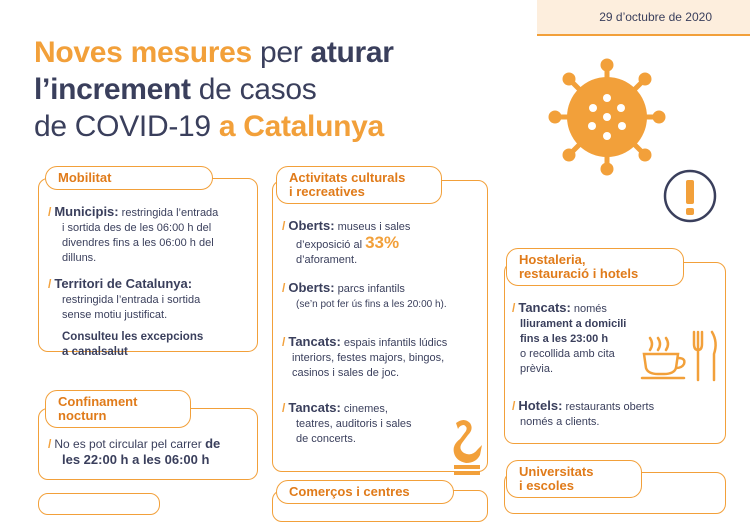 This screenshot has width=750, height=522. I want to click on mobilitat-box, so click(148, 265).